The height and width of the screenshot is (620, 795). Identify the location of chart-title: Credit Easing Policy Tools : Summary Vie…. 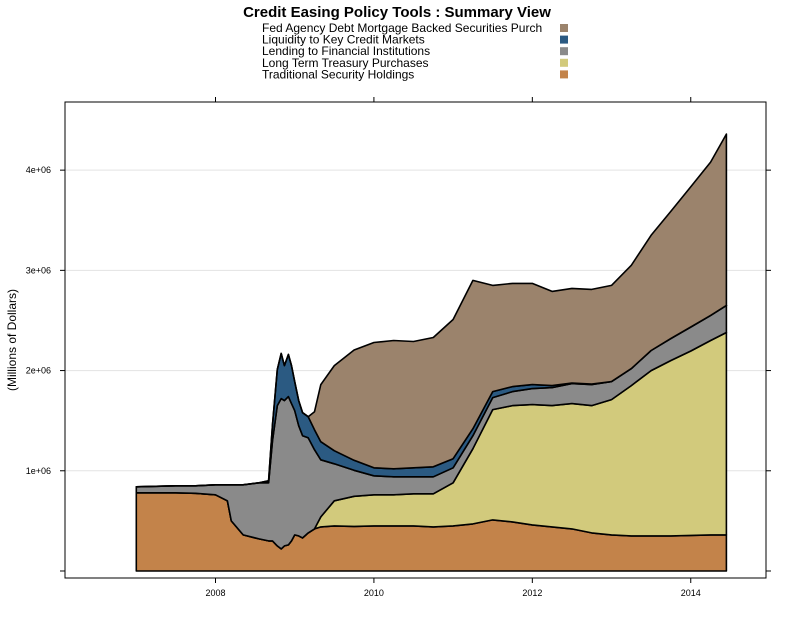
(397, 12).